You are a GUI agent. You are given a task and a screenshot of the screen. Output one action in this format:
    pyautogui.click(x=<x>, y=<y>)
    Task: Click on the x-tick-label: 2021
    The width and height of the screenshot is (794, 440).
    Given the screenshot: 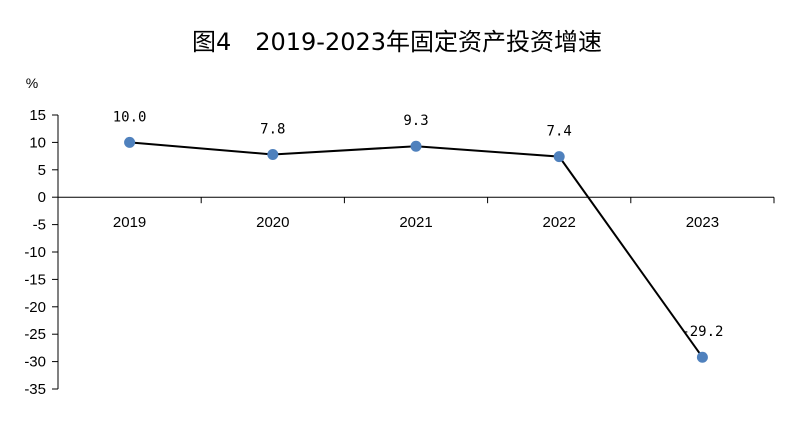 What is the action you would take?
    pyautogui.click(x=415, y=222)
    